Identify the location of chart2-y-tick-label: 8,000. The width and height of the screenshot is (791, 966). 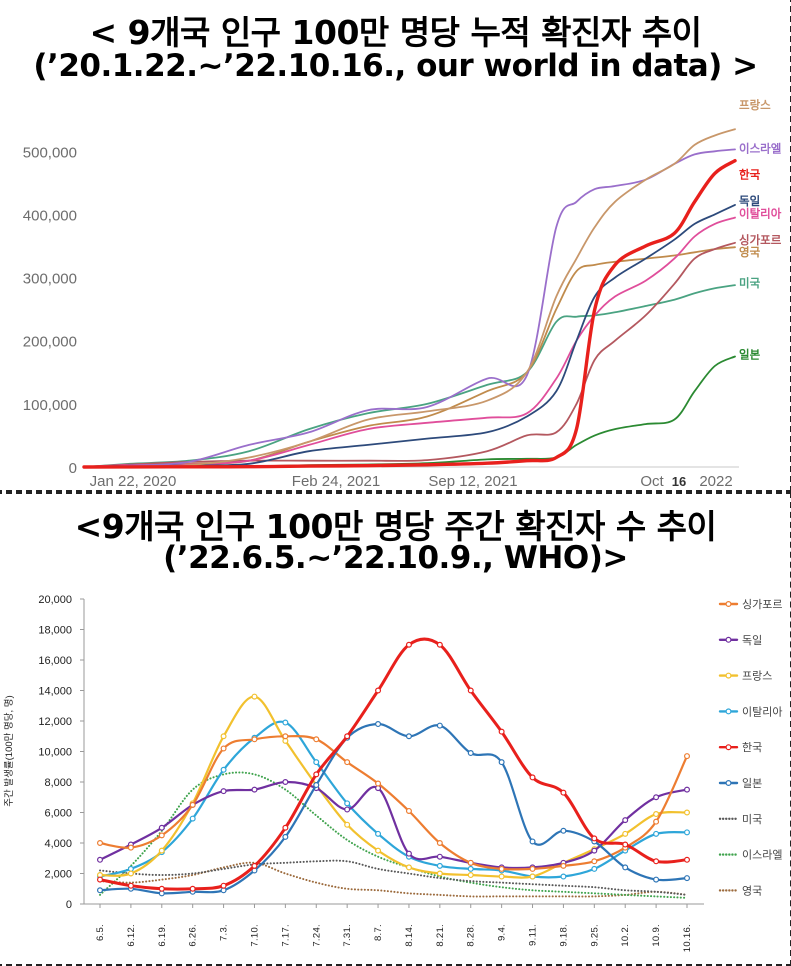
(58, 783).